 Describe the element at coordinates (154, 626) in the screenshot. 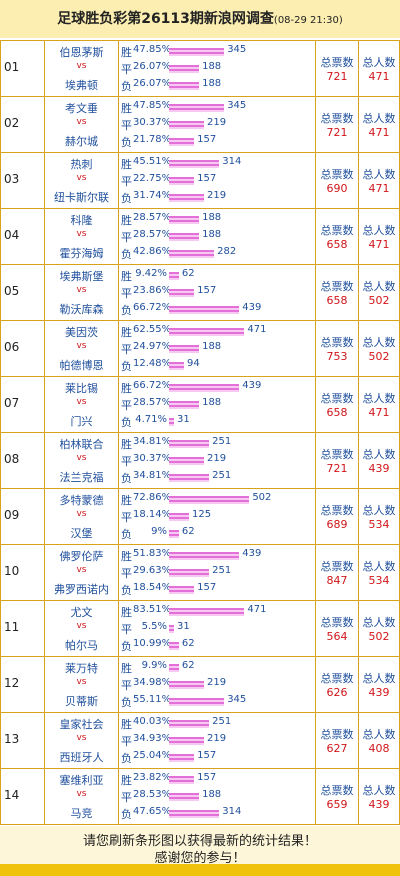

I see `percentage: 5.5%` at that location.